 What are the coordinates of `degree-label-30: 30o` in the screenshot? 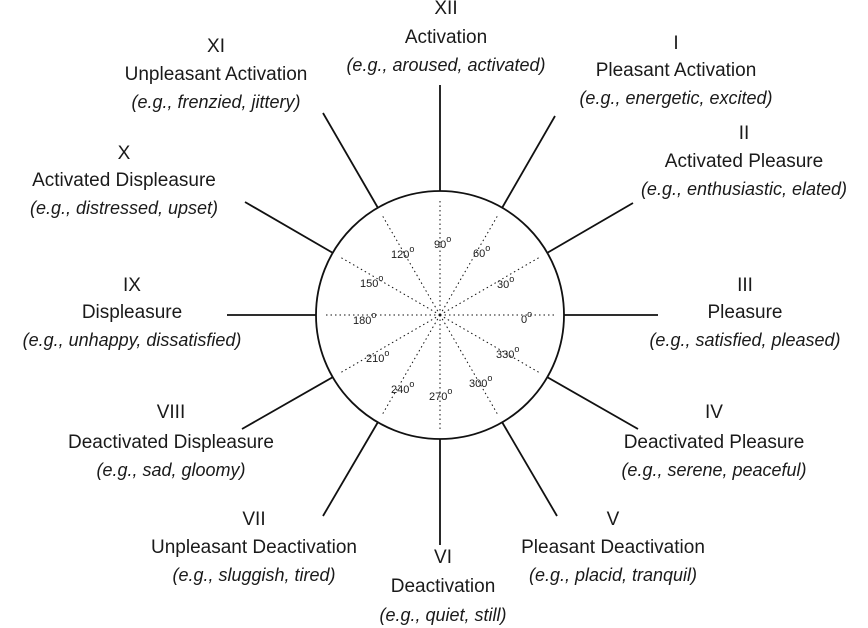 It's located at (505, 282).